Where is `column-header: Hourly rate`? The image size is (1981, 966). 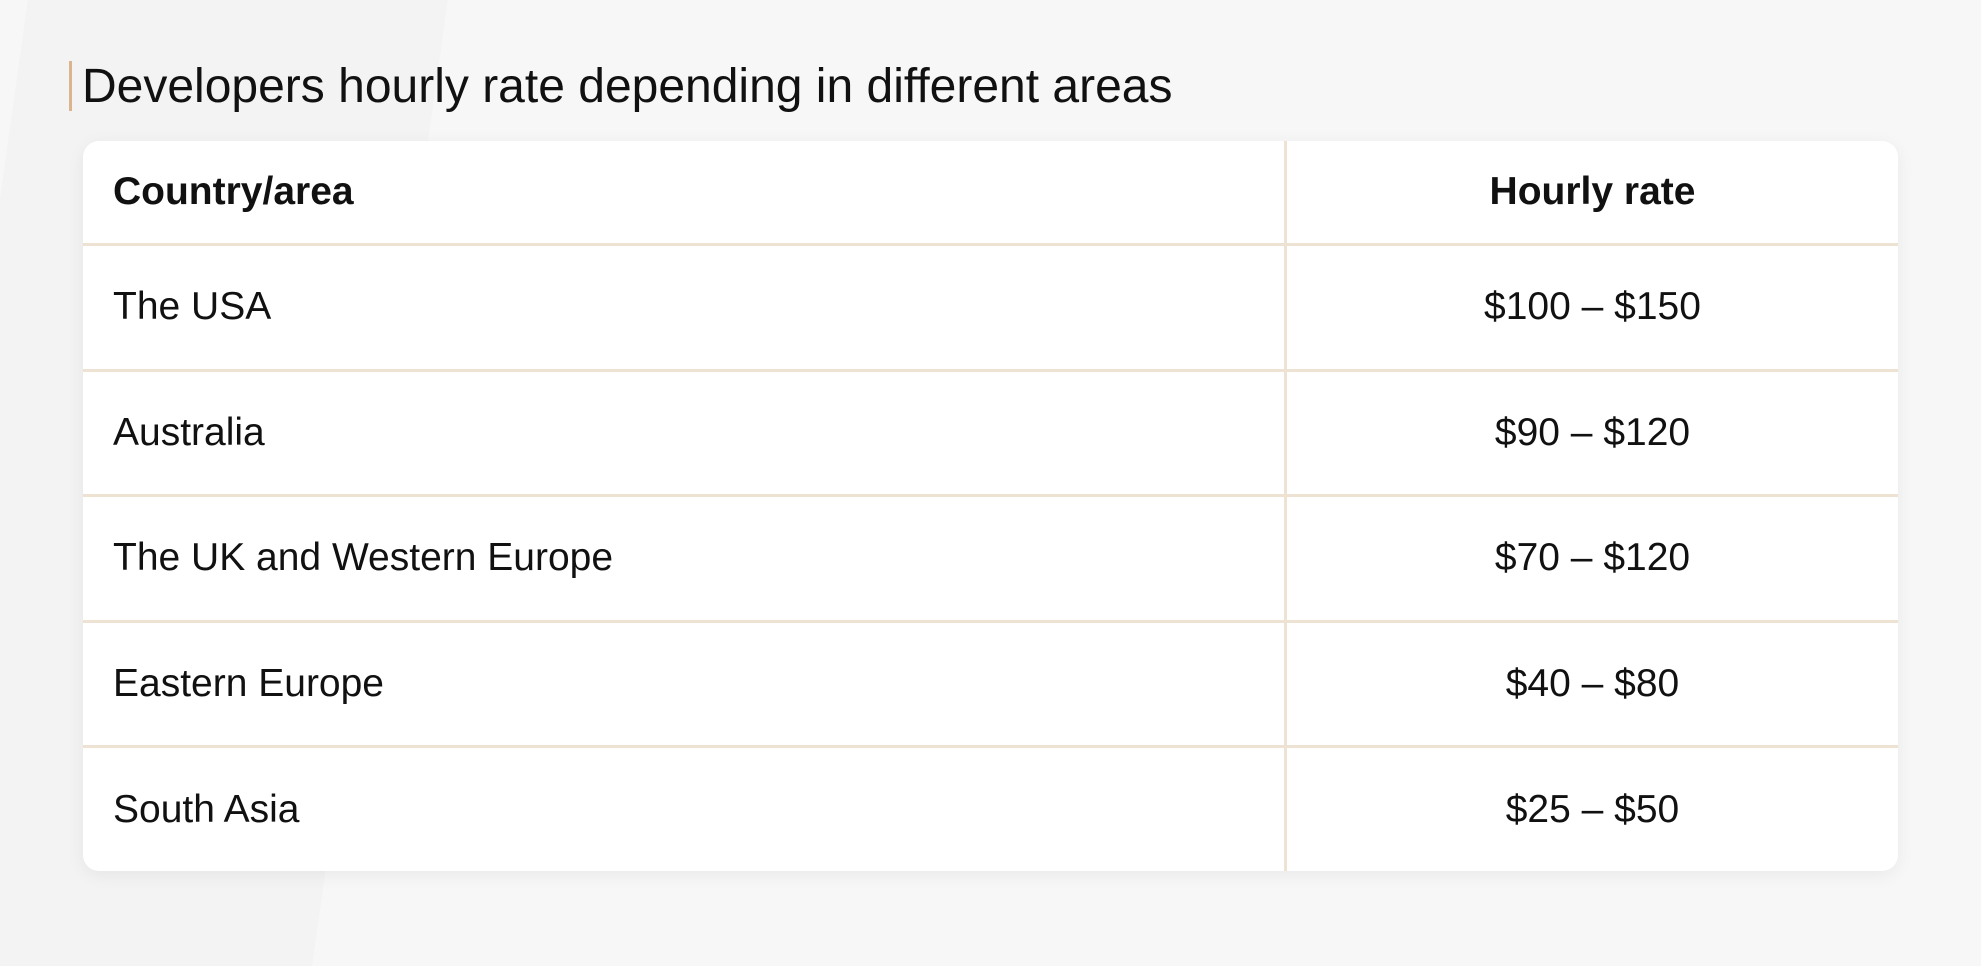
column-header: Hourly rate is located at coordinates (1591, 193).